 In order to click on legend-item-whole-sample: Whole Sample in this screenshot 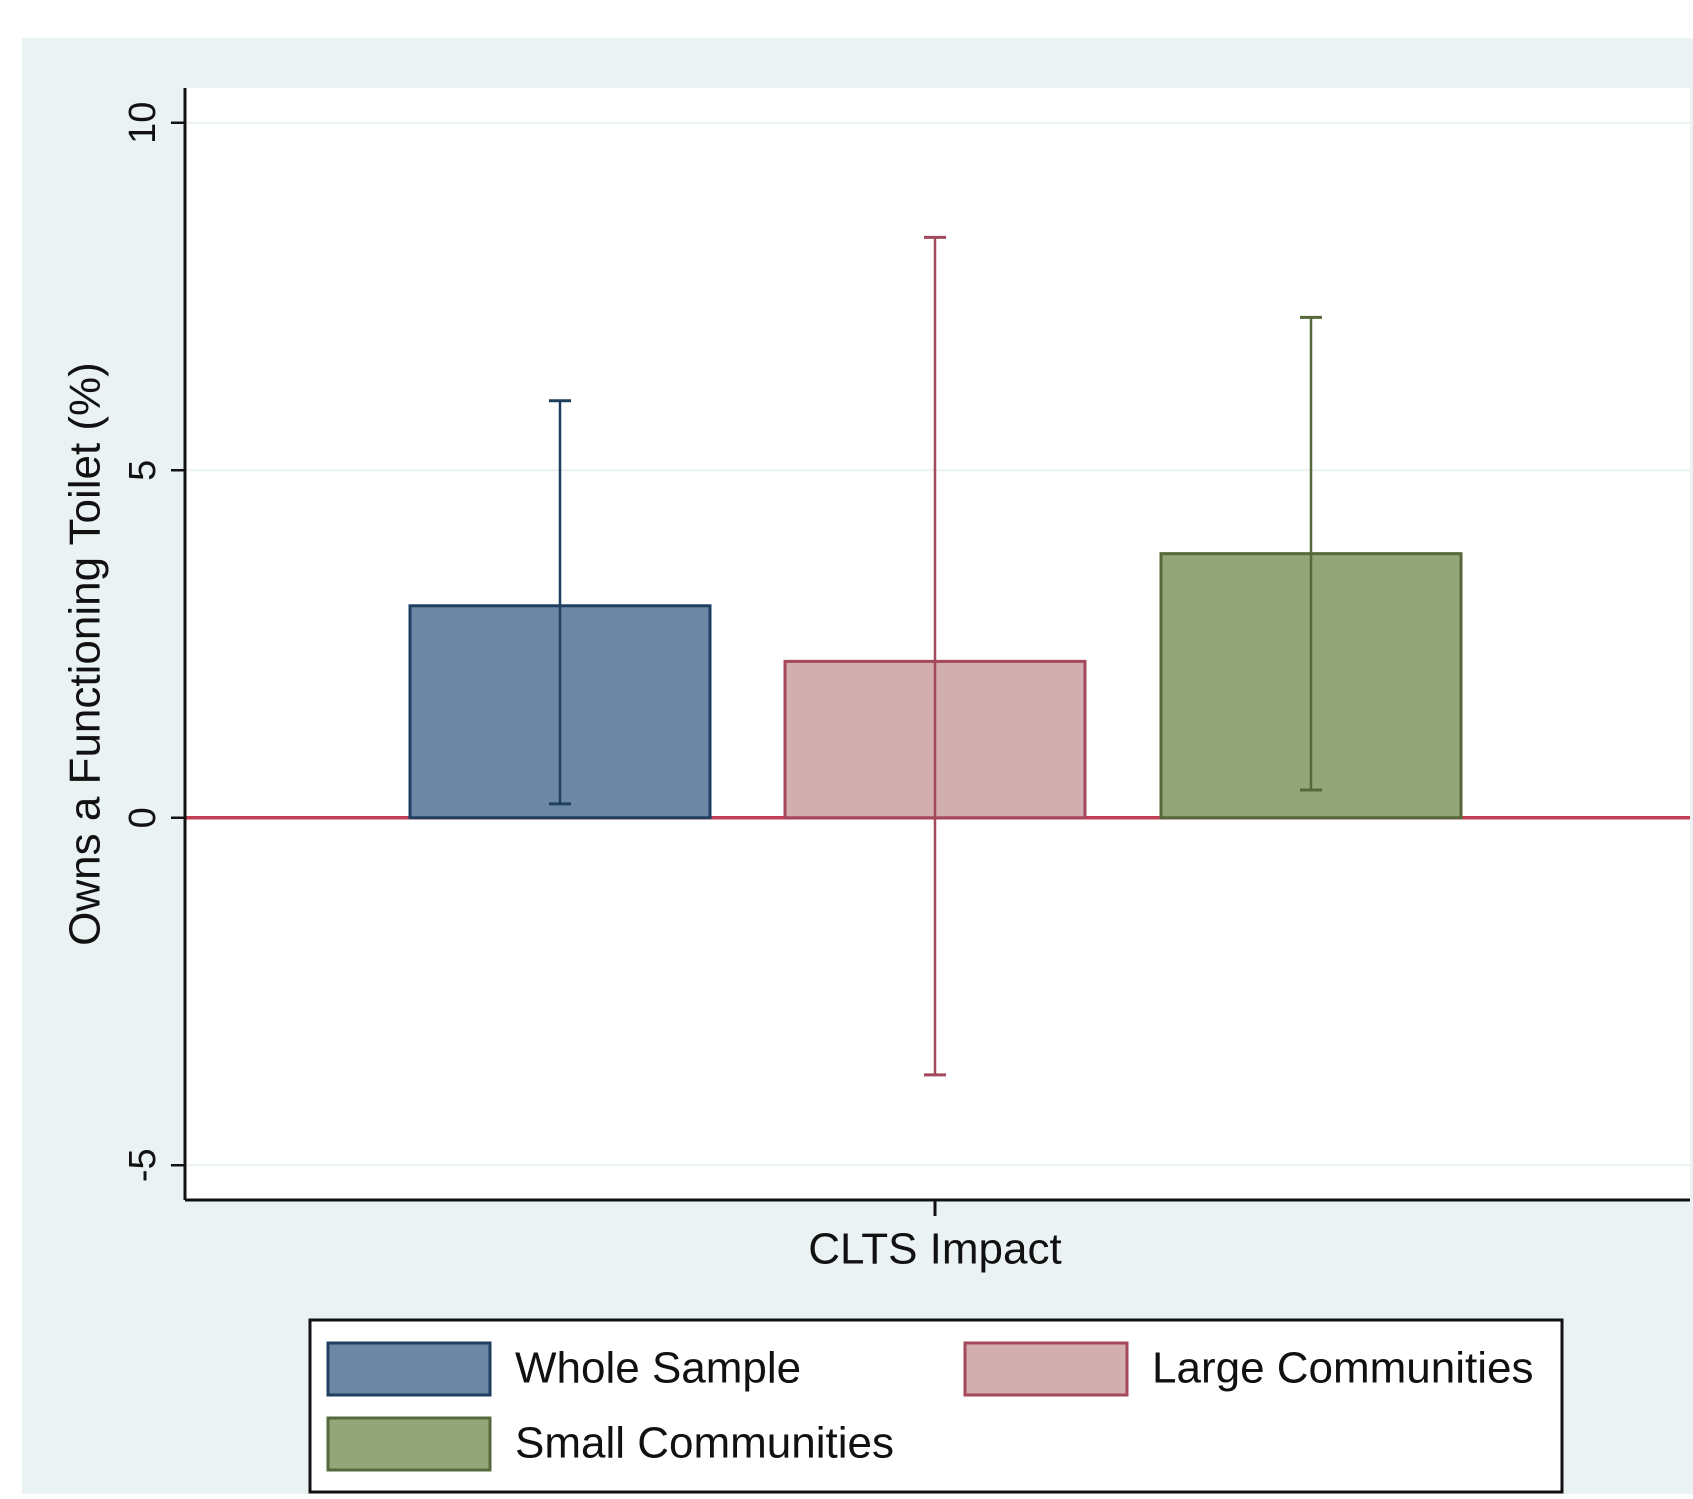, I will do `click(563, 1369)`.